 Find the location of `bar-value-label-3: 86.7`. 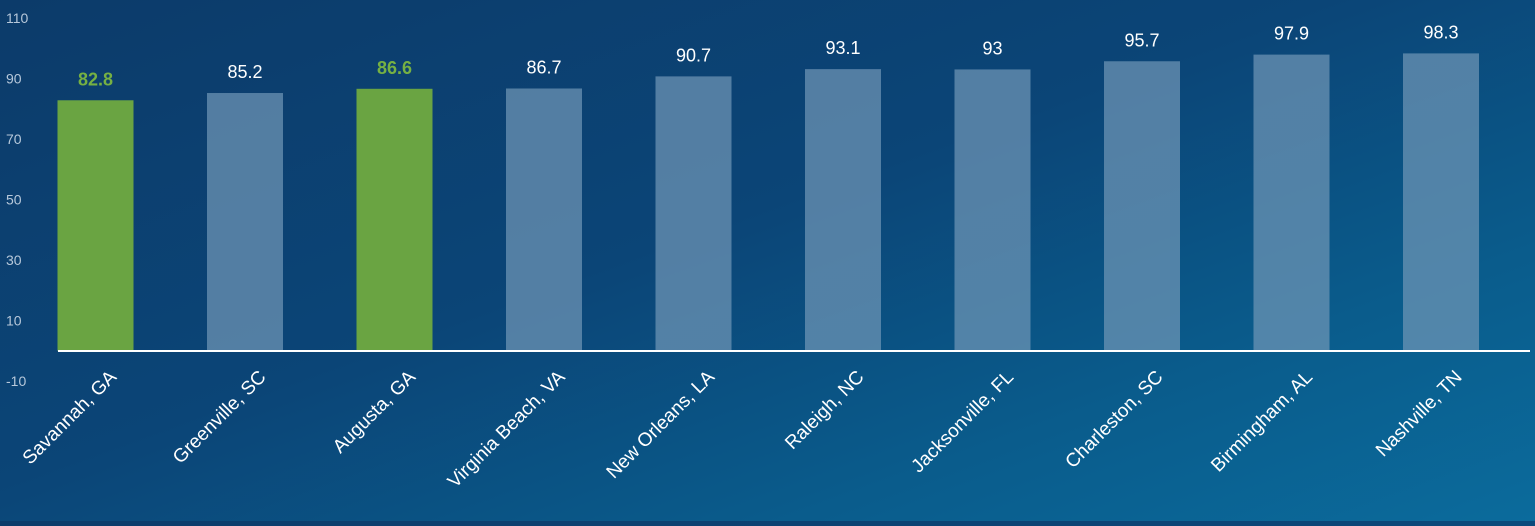

bar-value-label-3: 86.7 is located at coordinates (543, 67).